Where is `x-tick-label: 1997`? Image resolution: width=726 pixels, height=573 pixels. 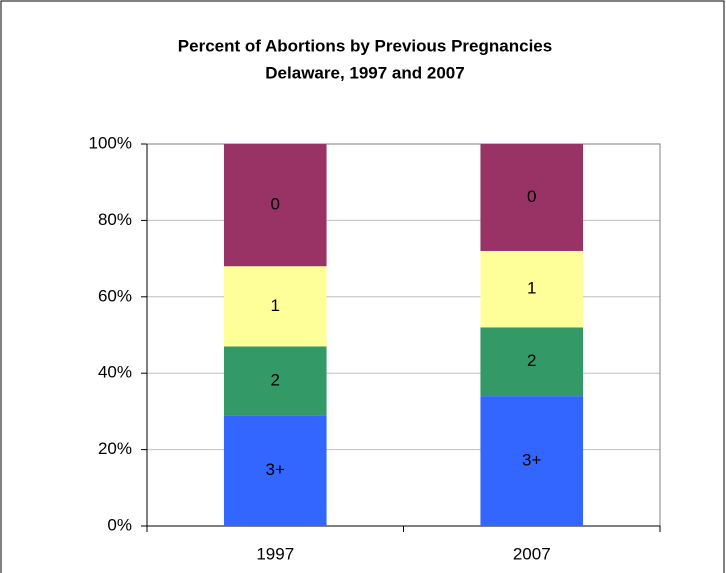
x-tick-label: 1997 is located at coordinates (275, 553).